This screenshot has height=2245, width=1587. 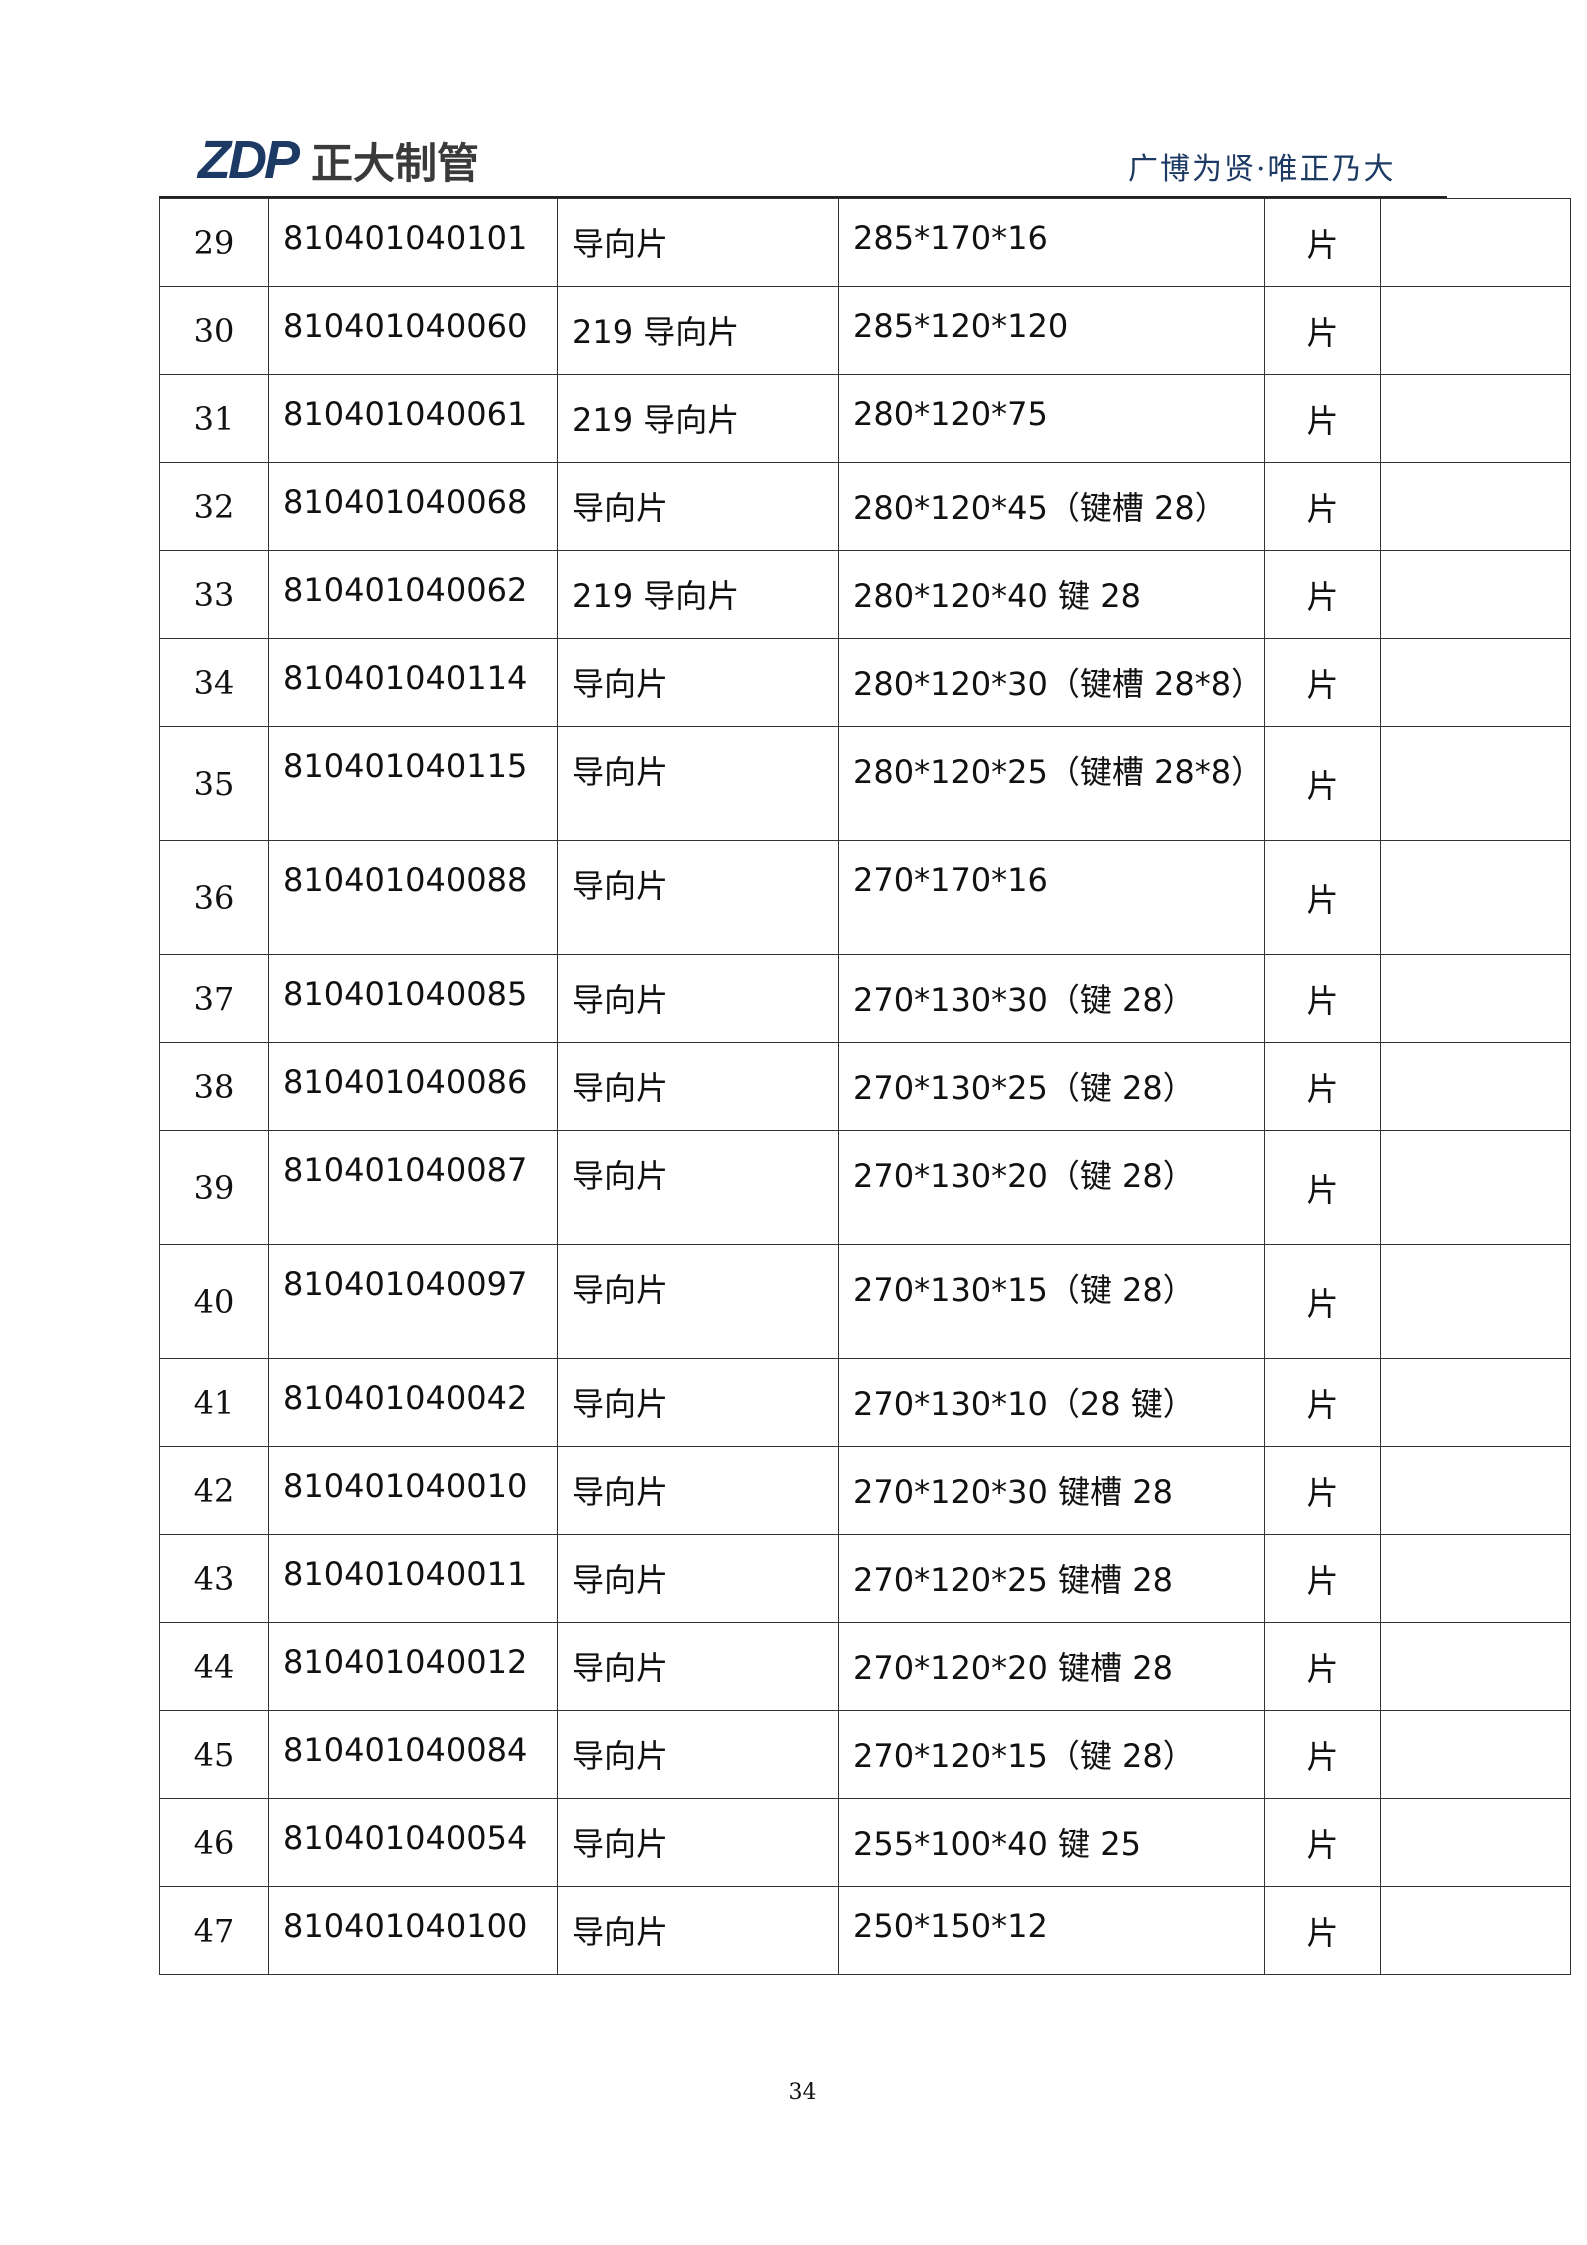 I want to click on row-number: 39, so click(x=214, y=1187).